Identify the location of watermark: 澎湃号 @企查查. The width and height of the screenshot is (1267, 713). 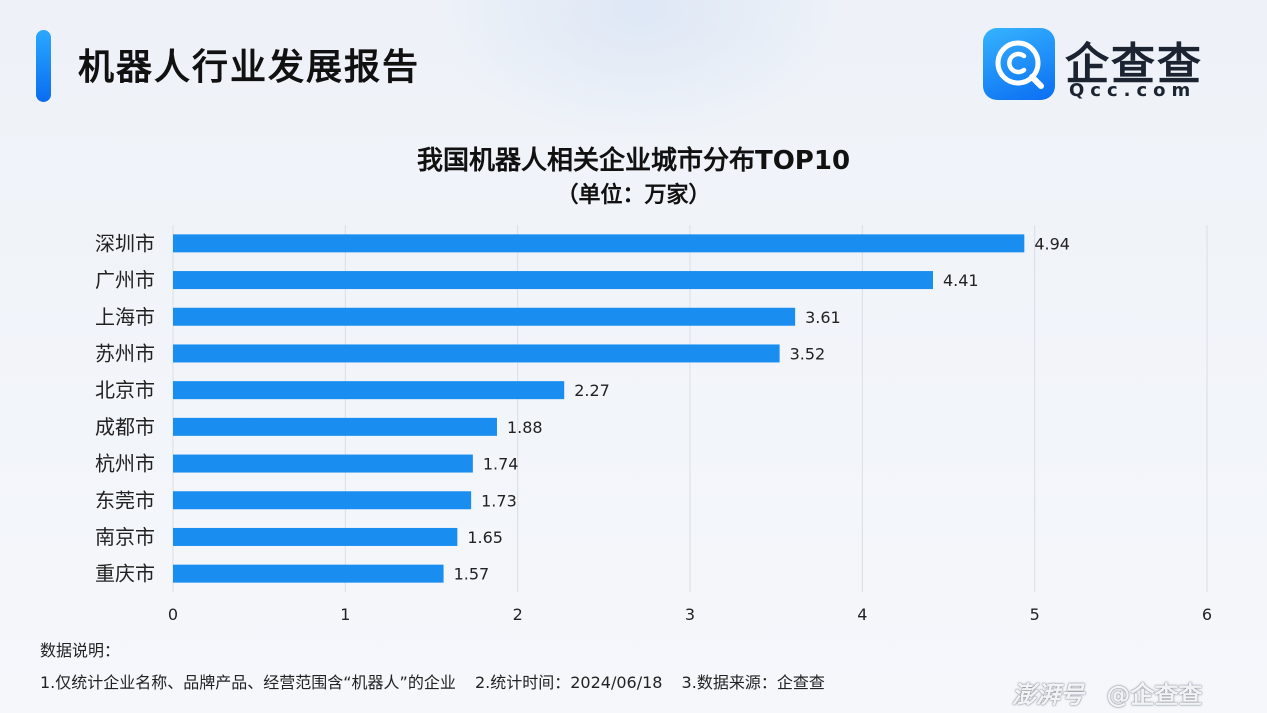
(1107, 692).